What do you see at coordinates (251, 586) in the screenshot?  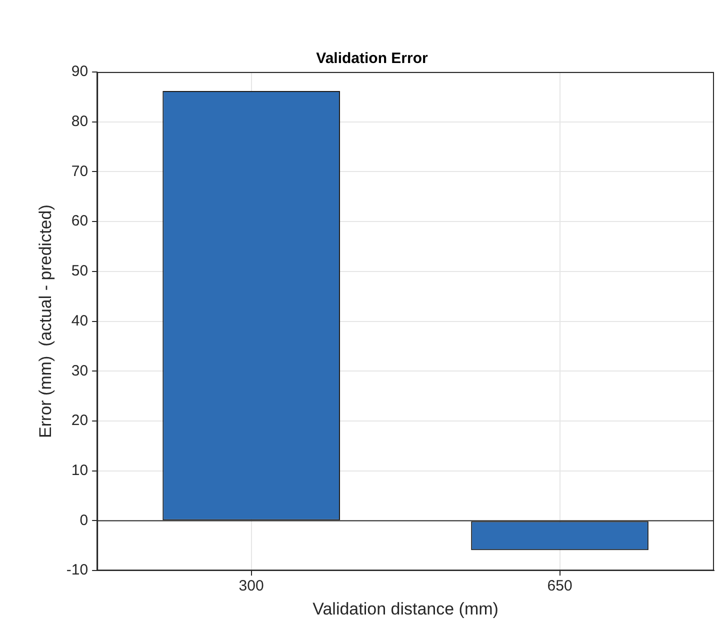 I see `x-tick-label: 300` at bounding box center [251, 586].